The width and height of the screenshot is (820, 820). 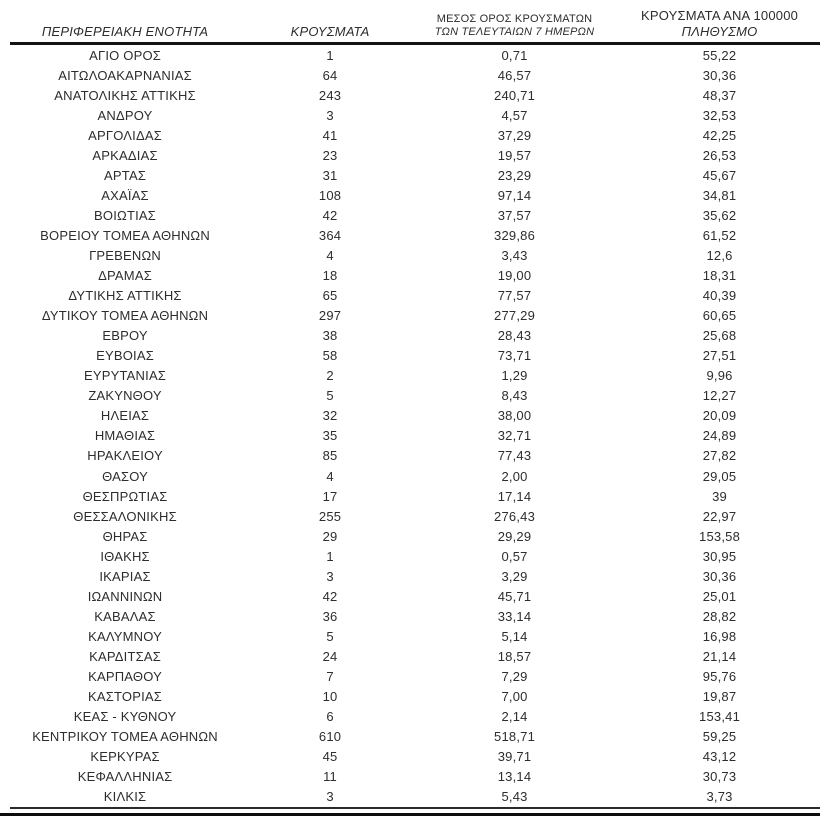 What do you see at coordinates (514, 656) in the screenshot?
I see `cell-avg7: 18,57` at bounding box center [514, 656].